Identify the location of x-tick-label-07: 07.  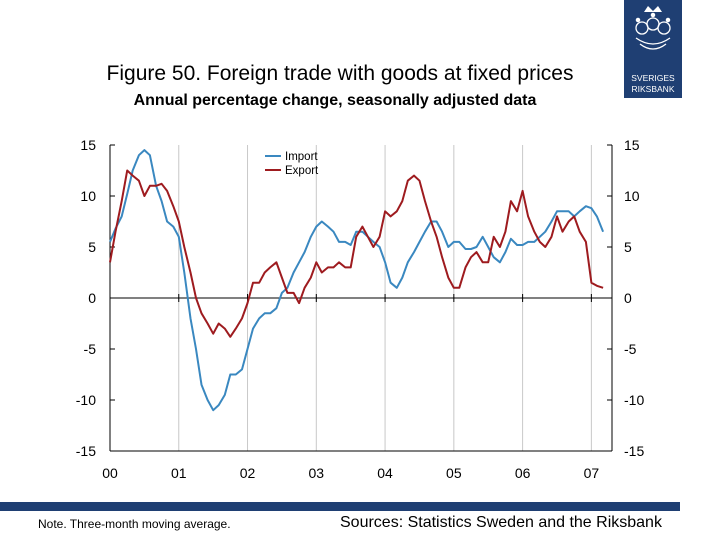
(592, 473).